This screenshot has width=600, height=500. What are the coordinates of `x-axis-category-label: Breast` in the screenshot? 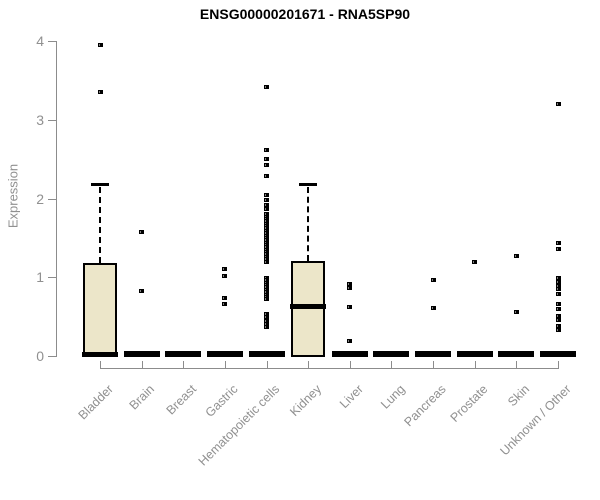 It's located at (181, 400).